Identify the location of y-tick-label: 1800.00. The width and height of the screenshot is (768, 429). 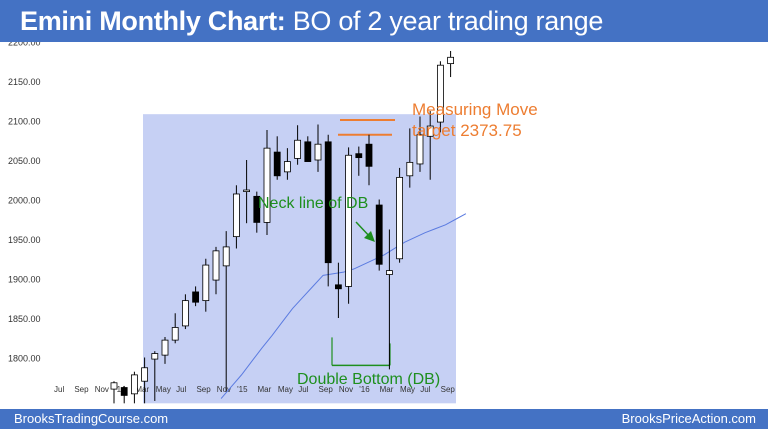
(24, 359).